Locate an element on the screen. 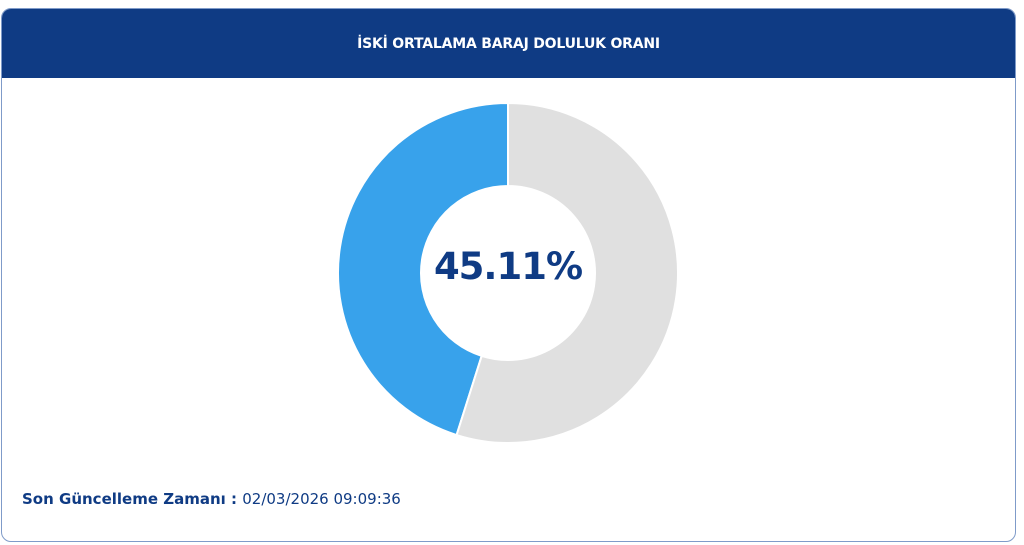 This screenshot has height=545, width=1024. card-title: İSKİ ORTALAMA BARAJ DOLULUK ORANI is located at coordinates (508, 43).